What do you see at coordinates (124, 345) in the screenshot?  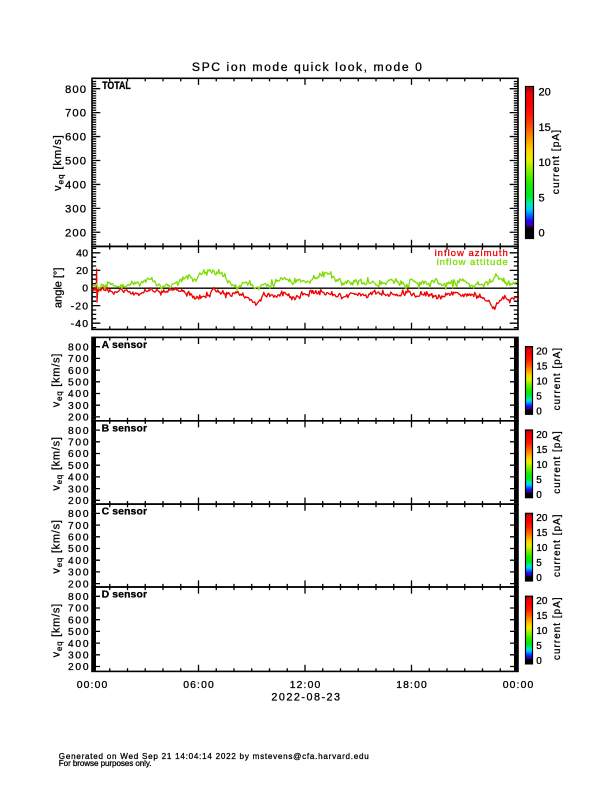 I see `svg-text: A sensor` at bounding box center [124, 345].